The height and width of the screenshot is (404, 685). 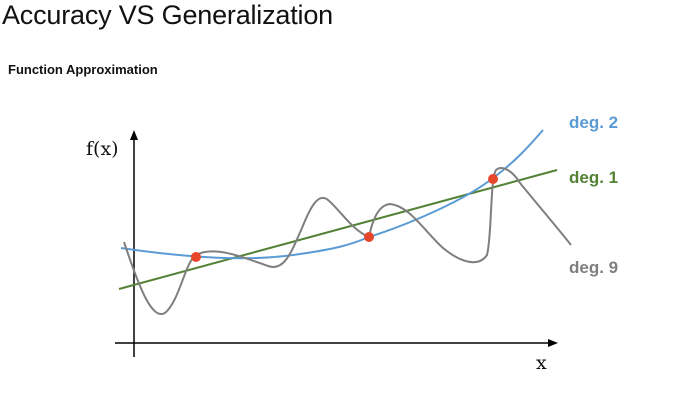 I want to click on legend-label-deg-9: deg. 9, so click(x=593, y=267).